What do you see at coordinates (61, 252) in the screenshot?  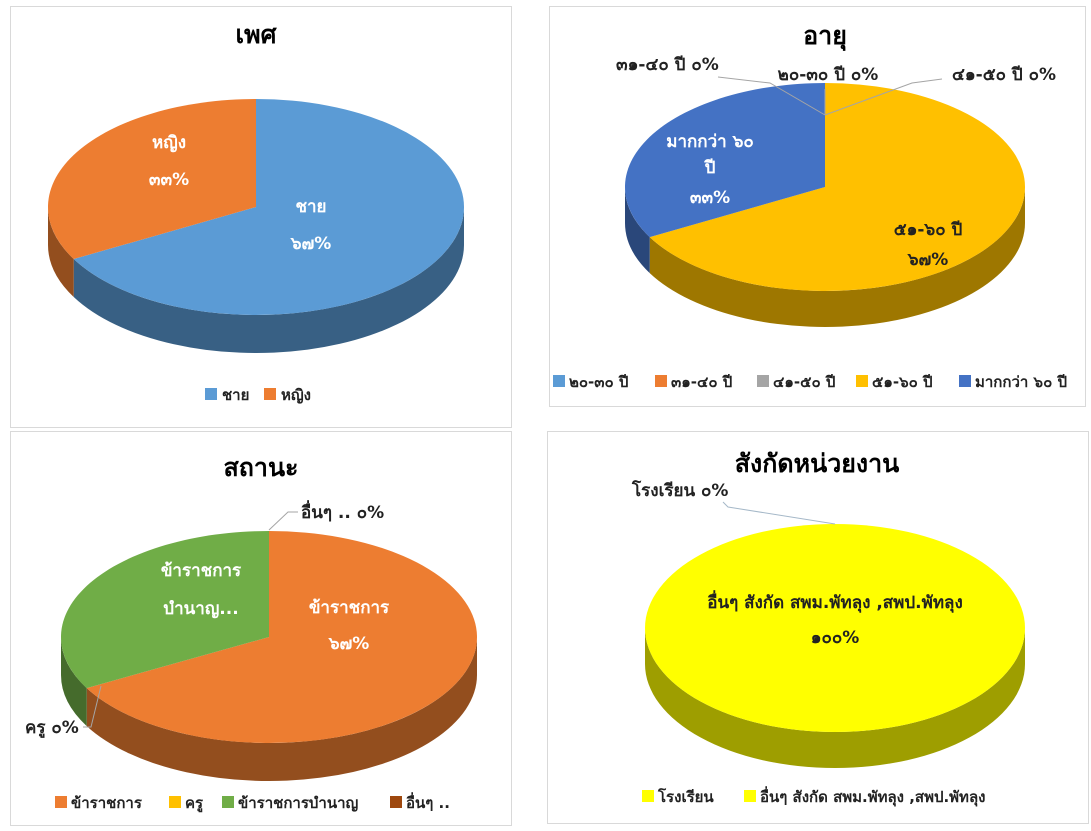 I see `pie-side-หญิง` at bounding box center [61, 252].